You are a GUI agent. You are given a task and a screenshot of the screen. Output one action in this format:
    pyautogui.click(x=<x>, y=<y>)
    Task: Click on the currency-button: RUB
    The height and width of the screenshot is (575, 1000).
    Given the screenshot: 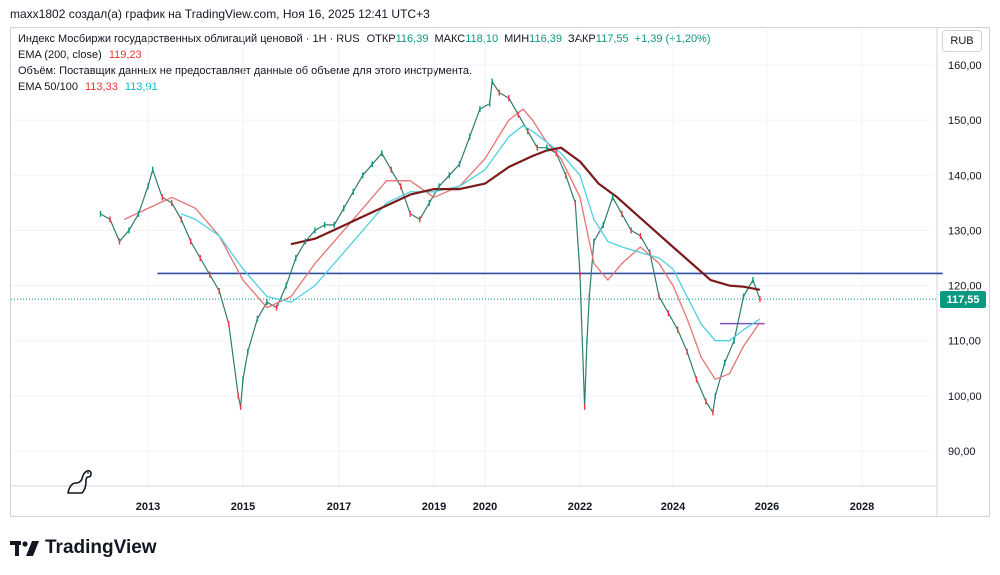 What is the action you would take?
    pyautogui.click(x=962, y=41)
    